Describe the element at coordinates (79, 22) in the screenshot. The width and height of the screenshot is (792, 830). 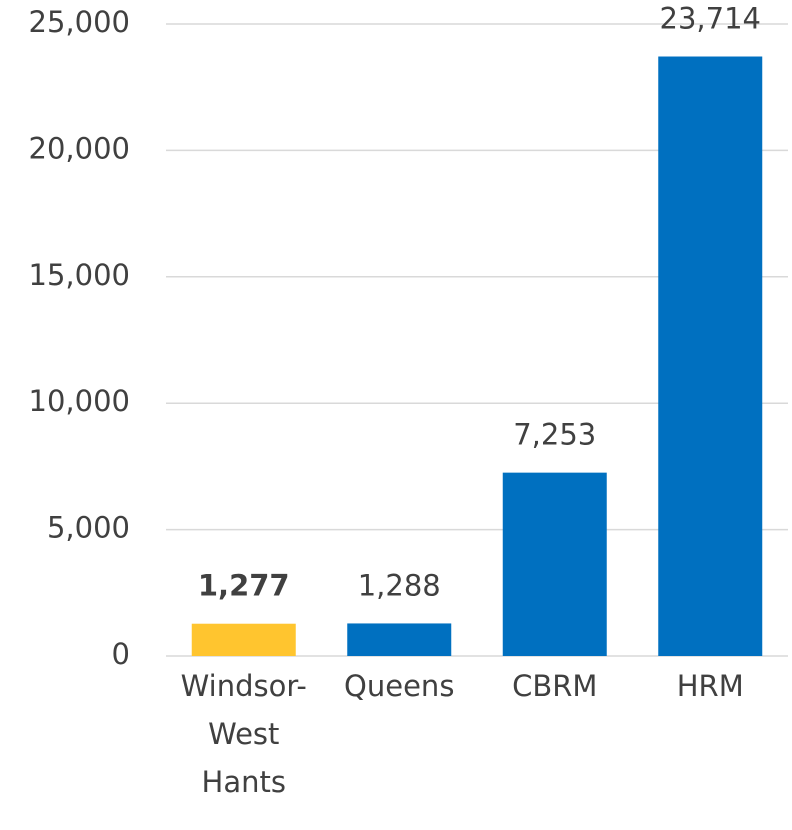
I see `y-tick-label: 25,000` at that location.